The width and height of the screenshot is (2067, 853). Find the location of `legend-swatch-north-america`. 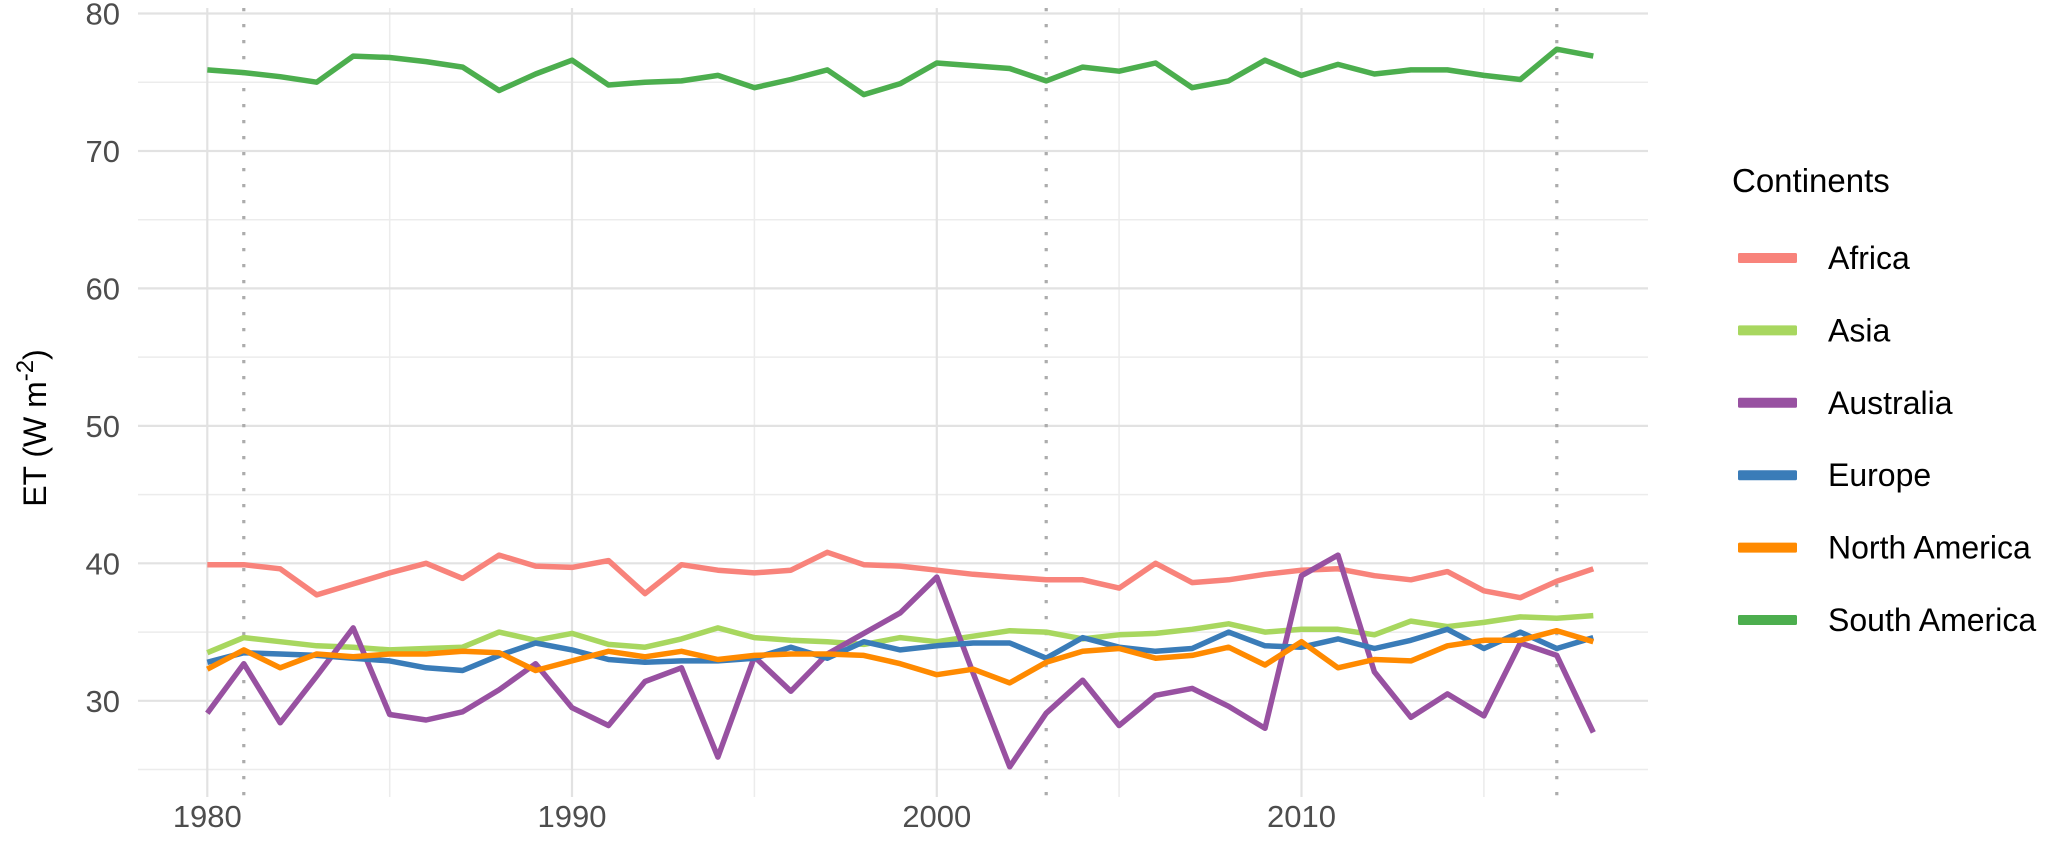

legend-swatch-north-america is located at coordinates (1767, 547).